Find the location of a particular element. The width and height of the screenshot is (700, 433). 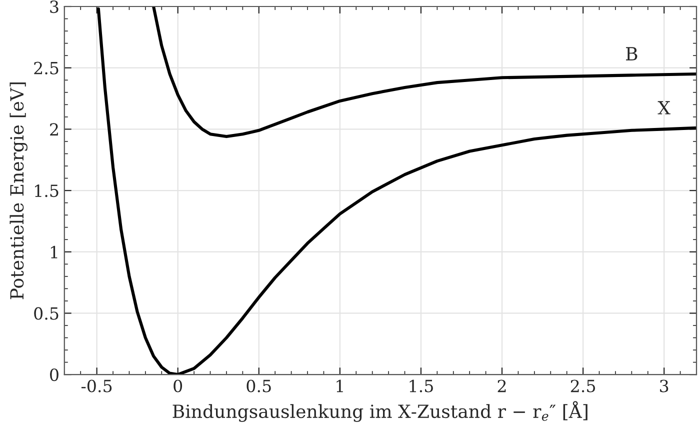

x-tick-label: -0.5 is located at coordinates (96, 386).